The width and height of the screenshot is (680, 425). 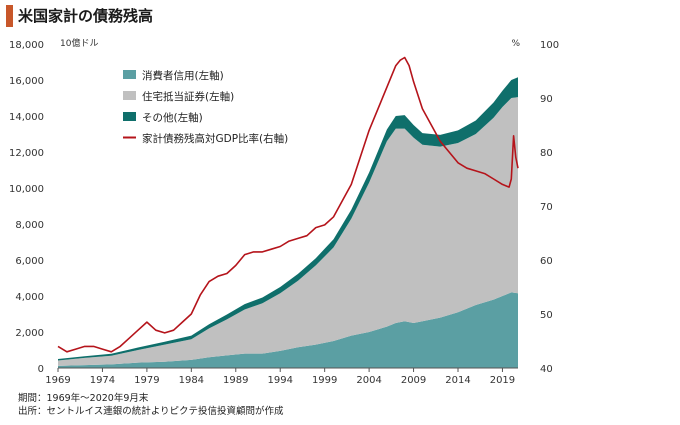 I want to click on y-left-tick-label: 4,000, so click(x=29, y=297).